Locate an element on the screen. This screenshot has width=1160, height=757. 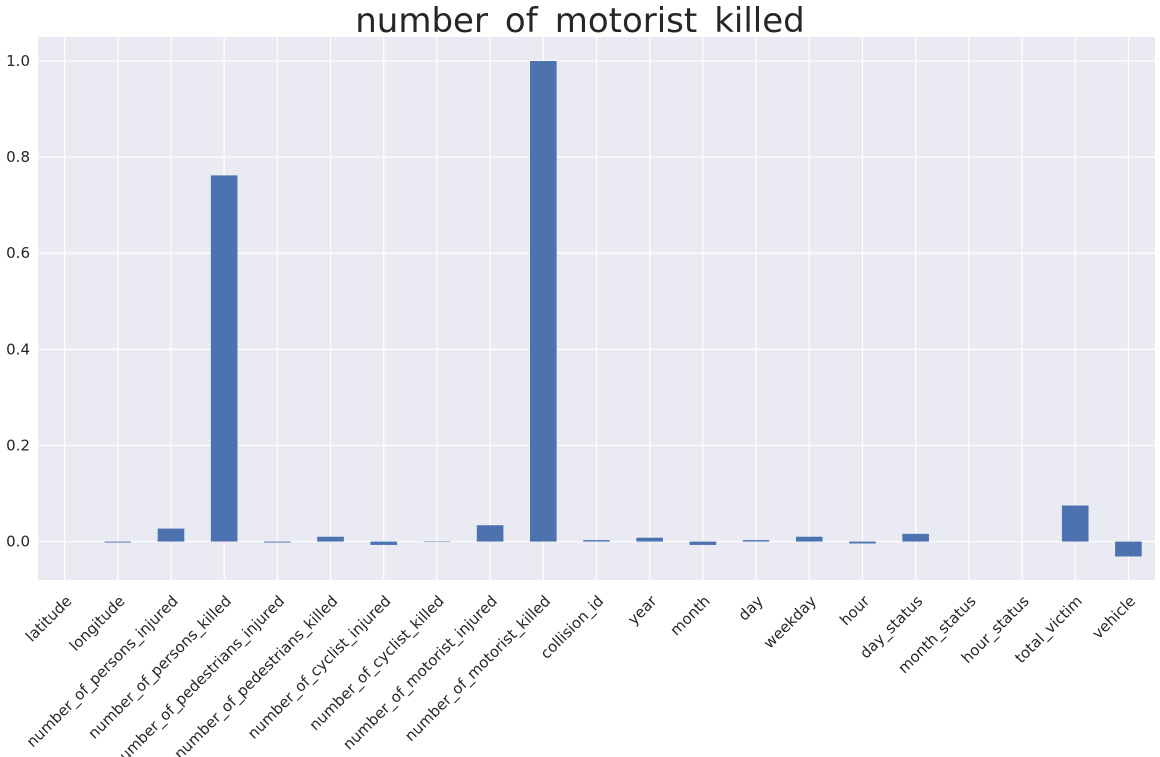
bar-number-of-persons-injured is located at coordinates (171, 535).